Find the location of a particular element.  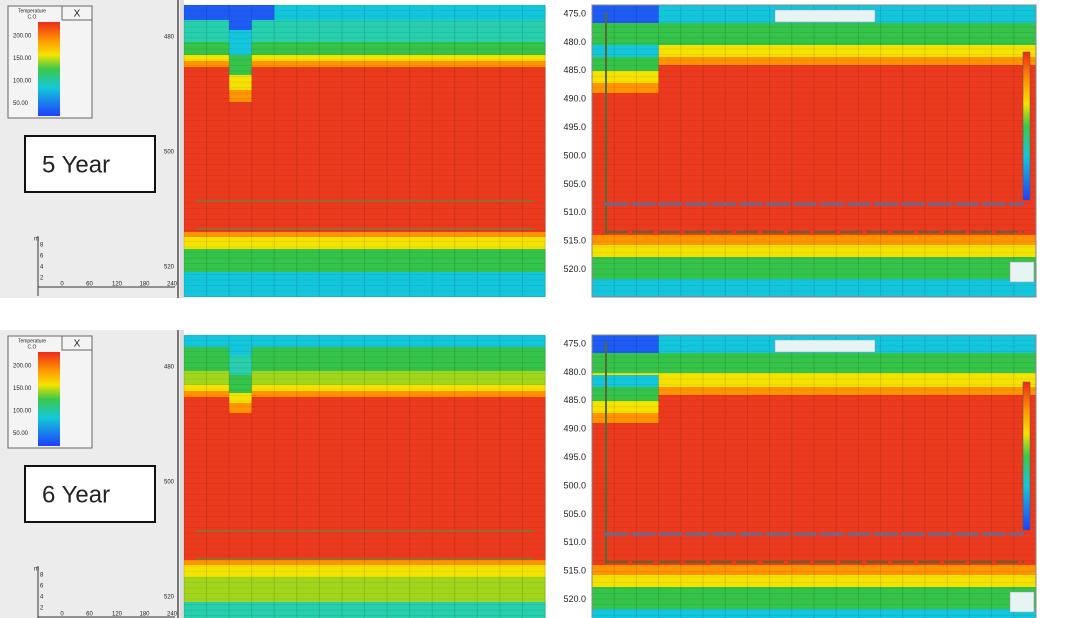

axis-tick: 515.0 is located at coordinates (574, 571).